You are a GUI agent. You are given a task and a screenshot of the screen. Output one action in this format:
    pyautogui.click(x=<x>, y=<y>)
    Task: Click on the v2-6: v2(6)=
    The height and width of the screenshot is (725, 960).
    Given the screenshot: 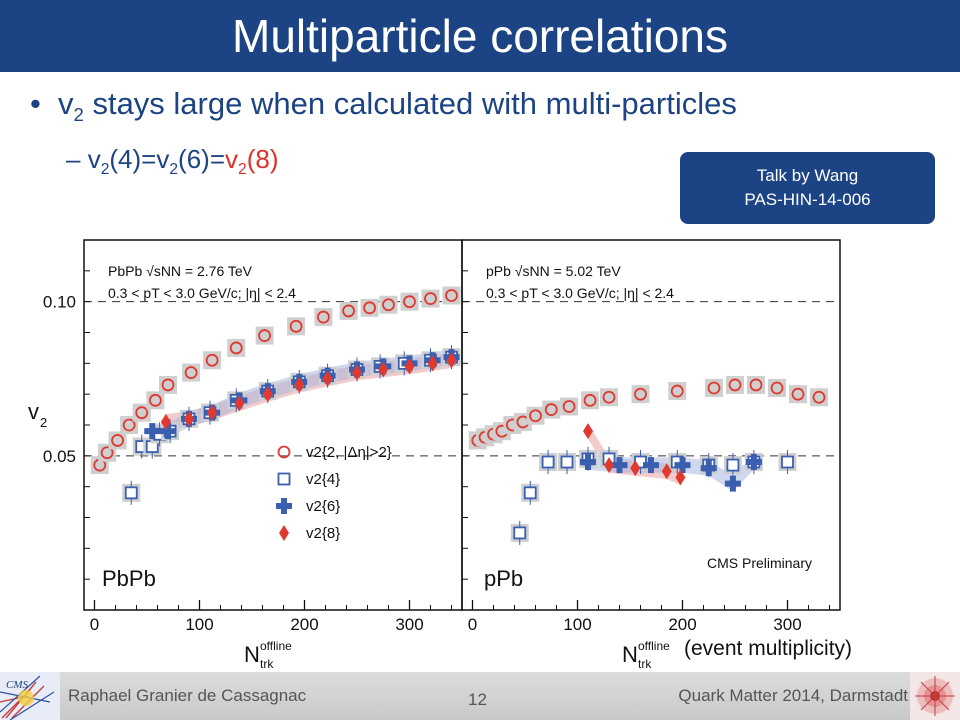 What is the action you would take?
    pyautogui.click(x=191, y=161)
    